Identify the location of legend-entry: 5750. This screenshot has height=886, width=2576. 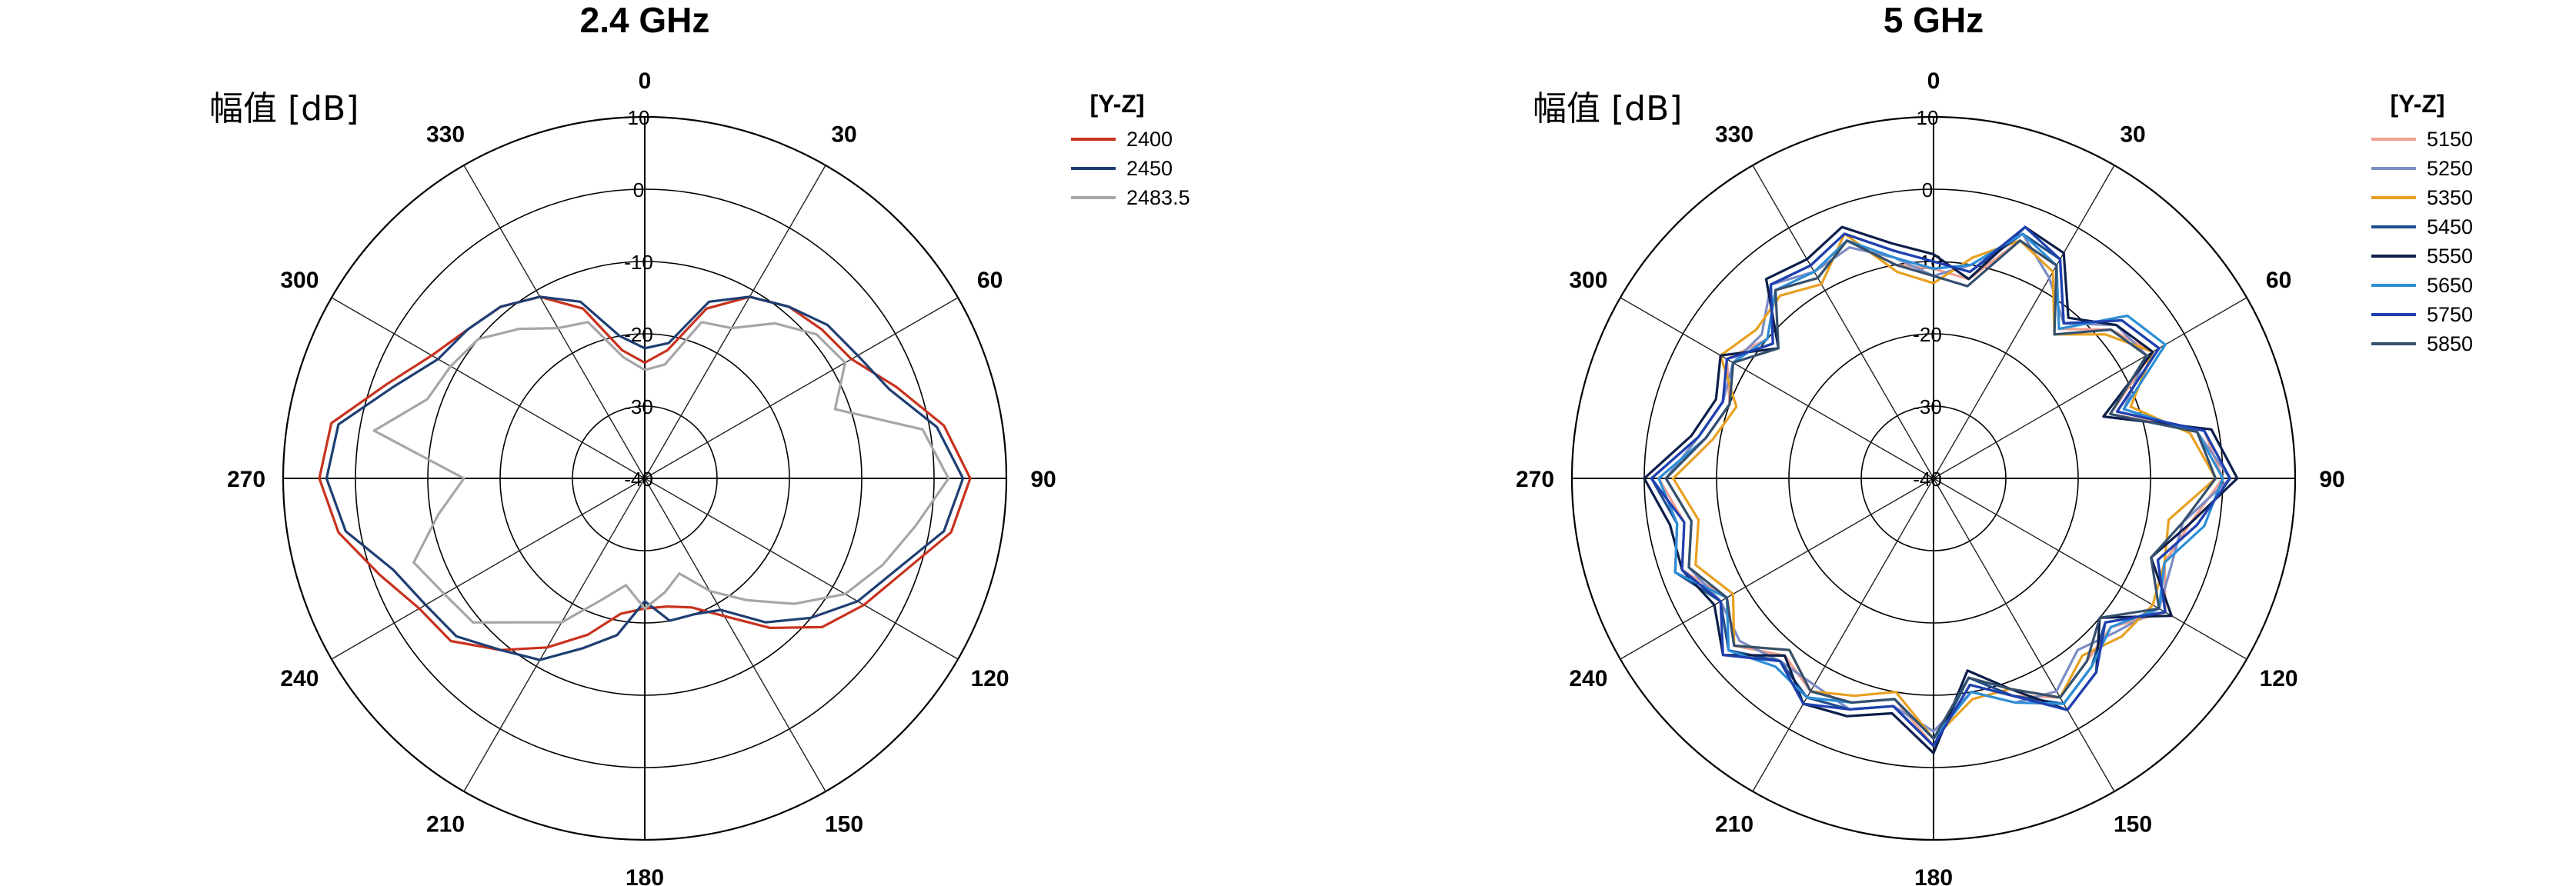
(2450, 314).